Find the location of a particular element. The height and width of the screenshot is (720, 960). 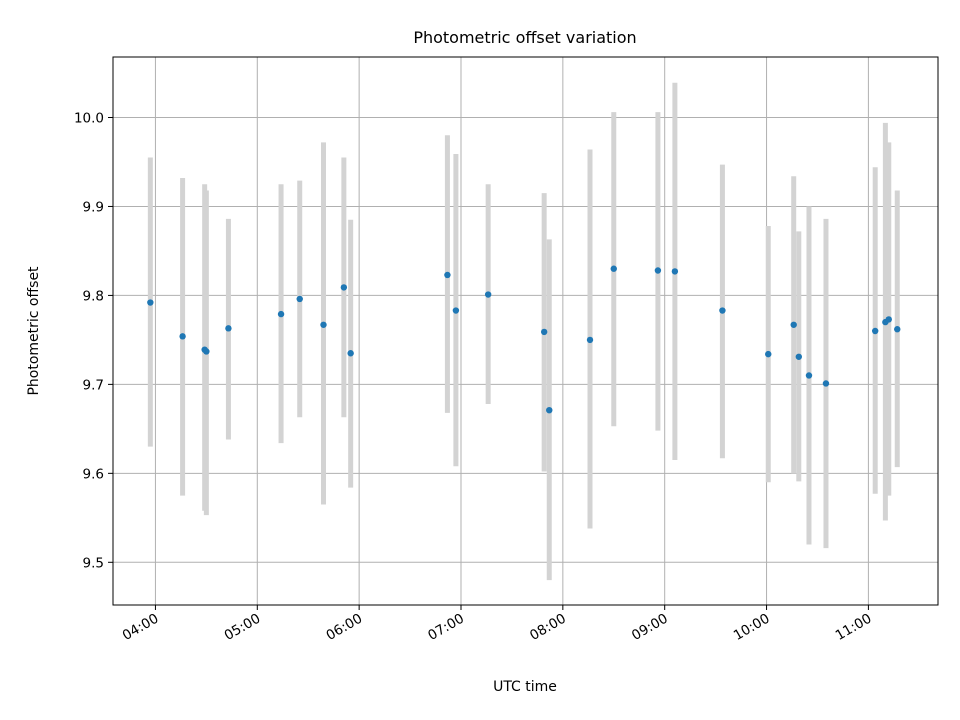

y-axis-label: Photometric offset is located at coordinates (34, 331).